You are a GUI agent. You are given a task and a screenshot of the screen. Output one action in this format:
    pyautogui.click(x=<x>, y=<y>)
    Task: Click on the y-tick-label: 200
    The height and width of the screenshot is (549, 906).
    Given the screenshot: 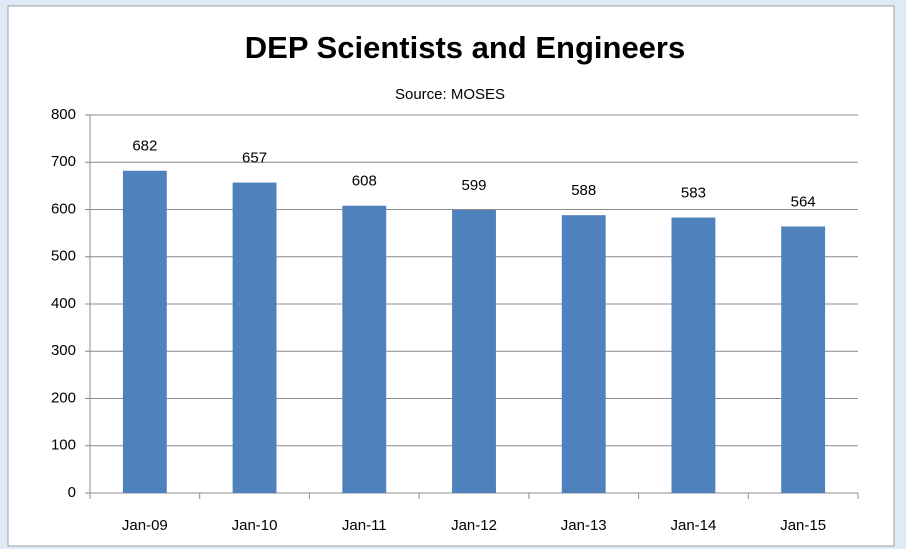 What is the action you would take?
    pyautogui.click(x=63, y=397)
    